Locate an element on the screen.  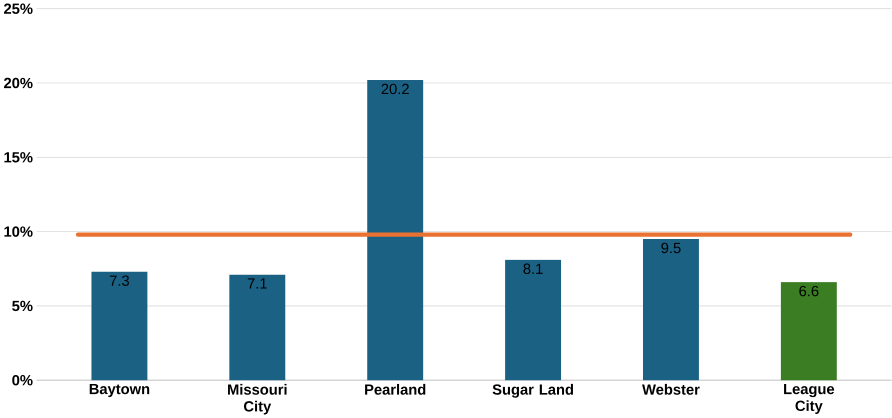
x-tick-label: Sugar Land is located at coordinates (533, 391).